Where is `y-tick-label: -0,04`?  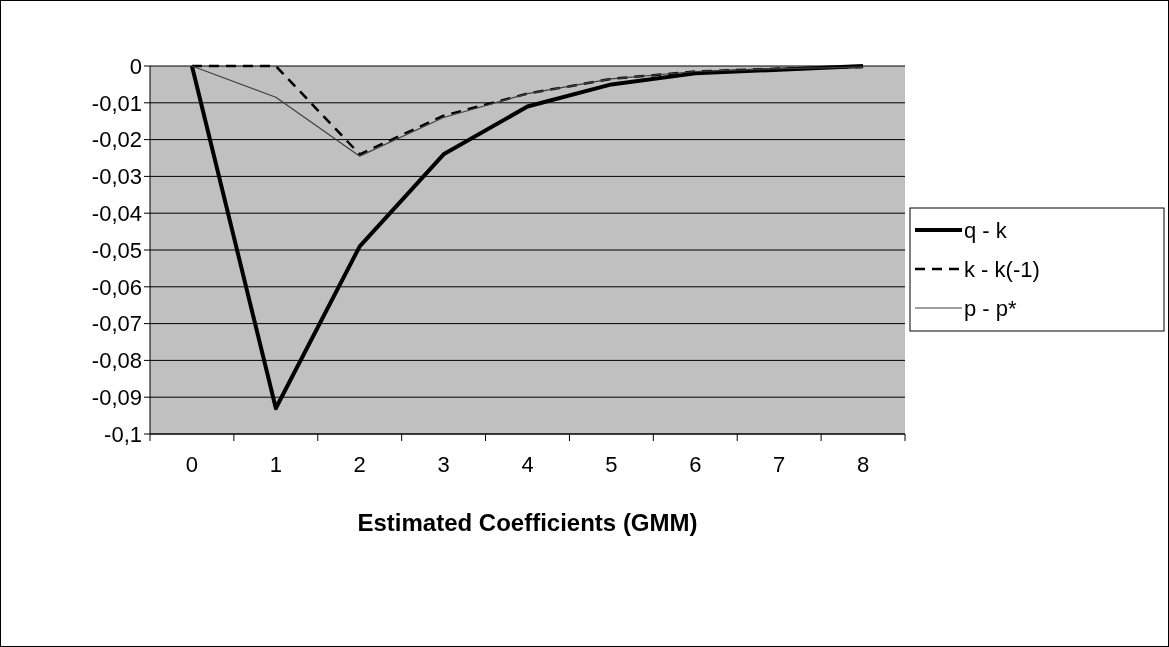 y-tick-label: -0,04 is located at coordinates (116, 213).